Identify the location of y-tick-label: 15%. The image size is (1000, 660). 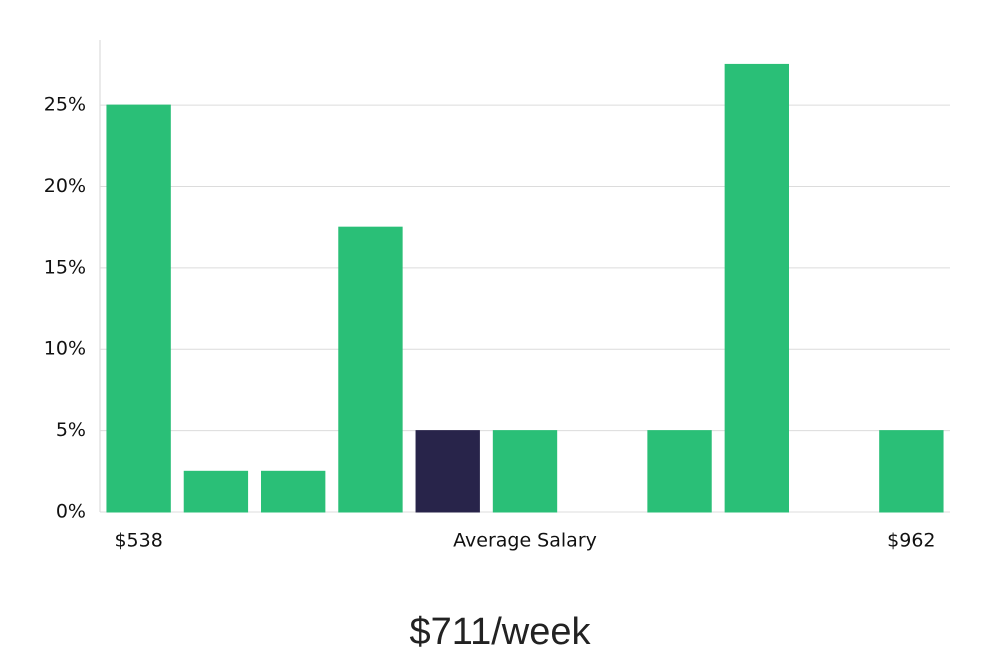
(65, 267).